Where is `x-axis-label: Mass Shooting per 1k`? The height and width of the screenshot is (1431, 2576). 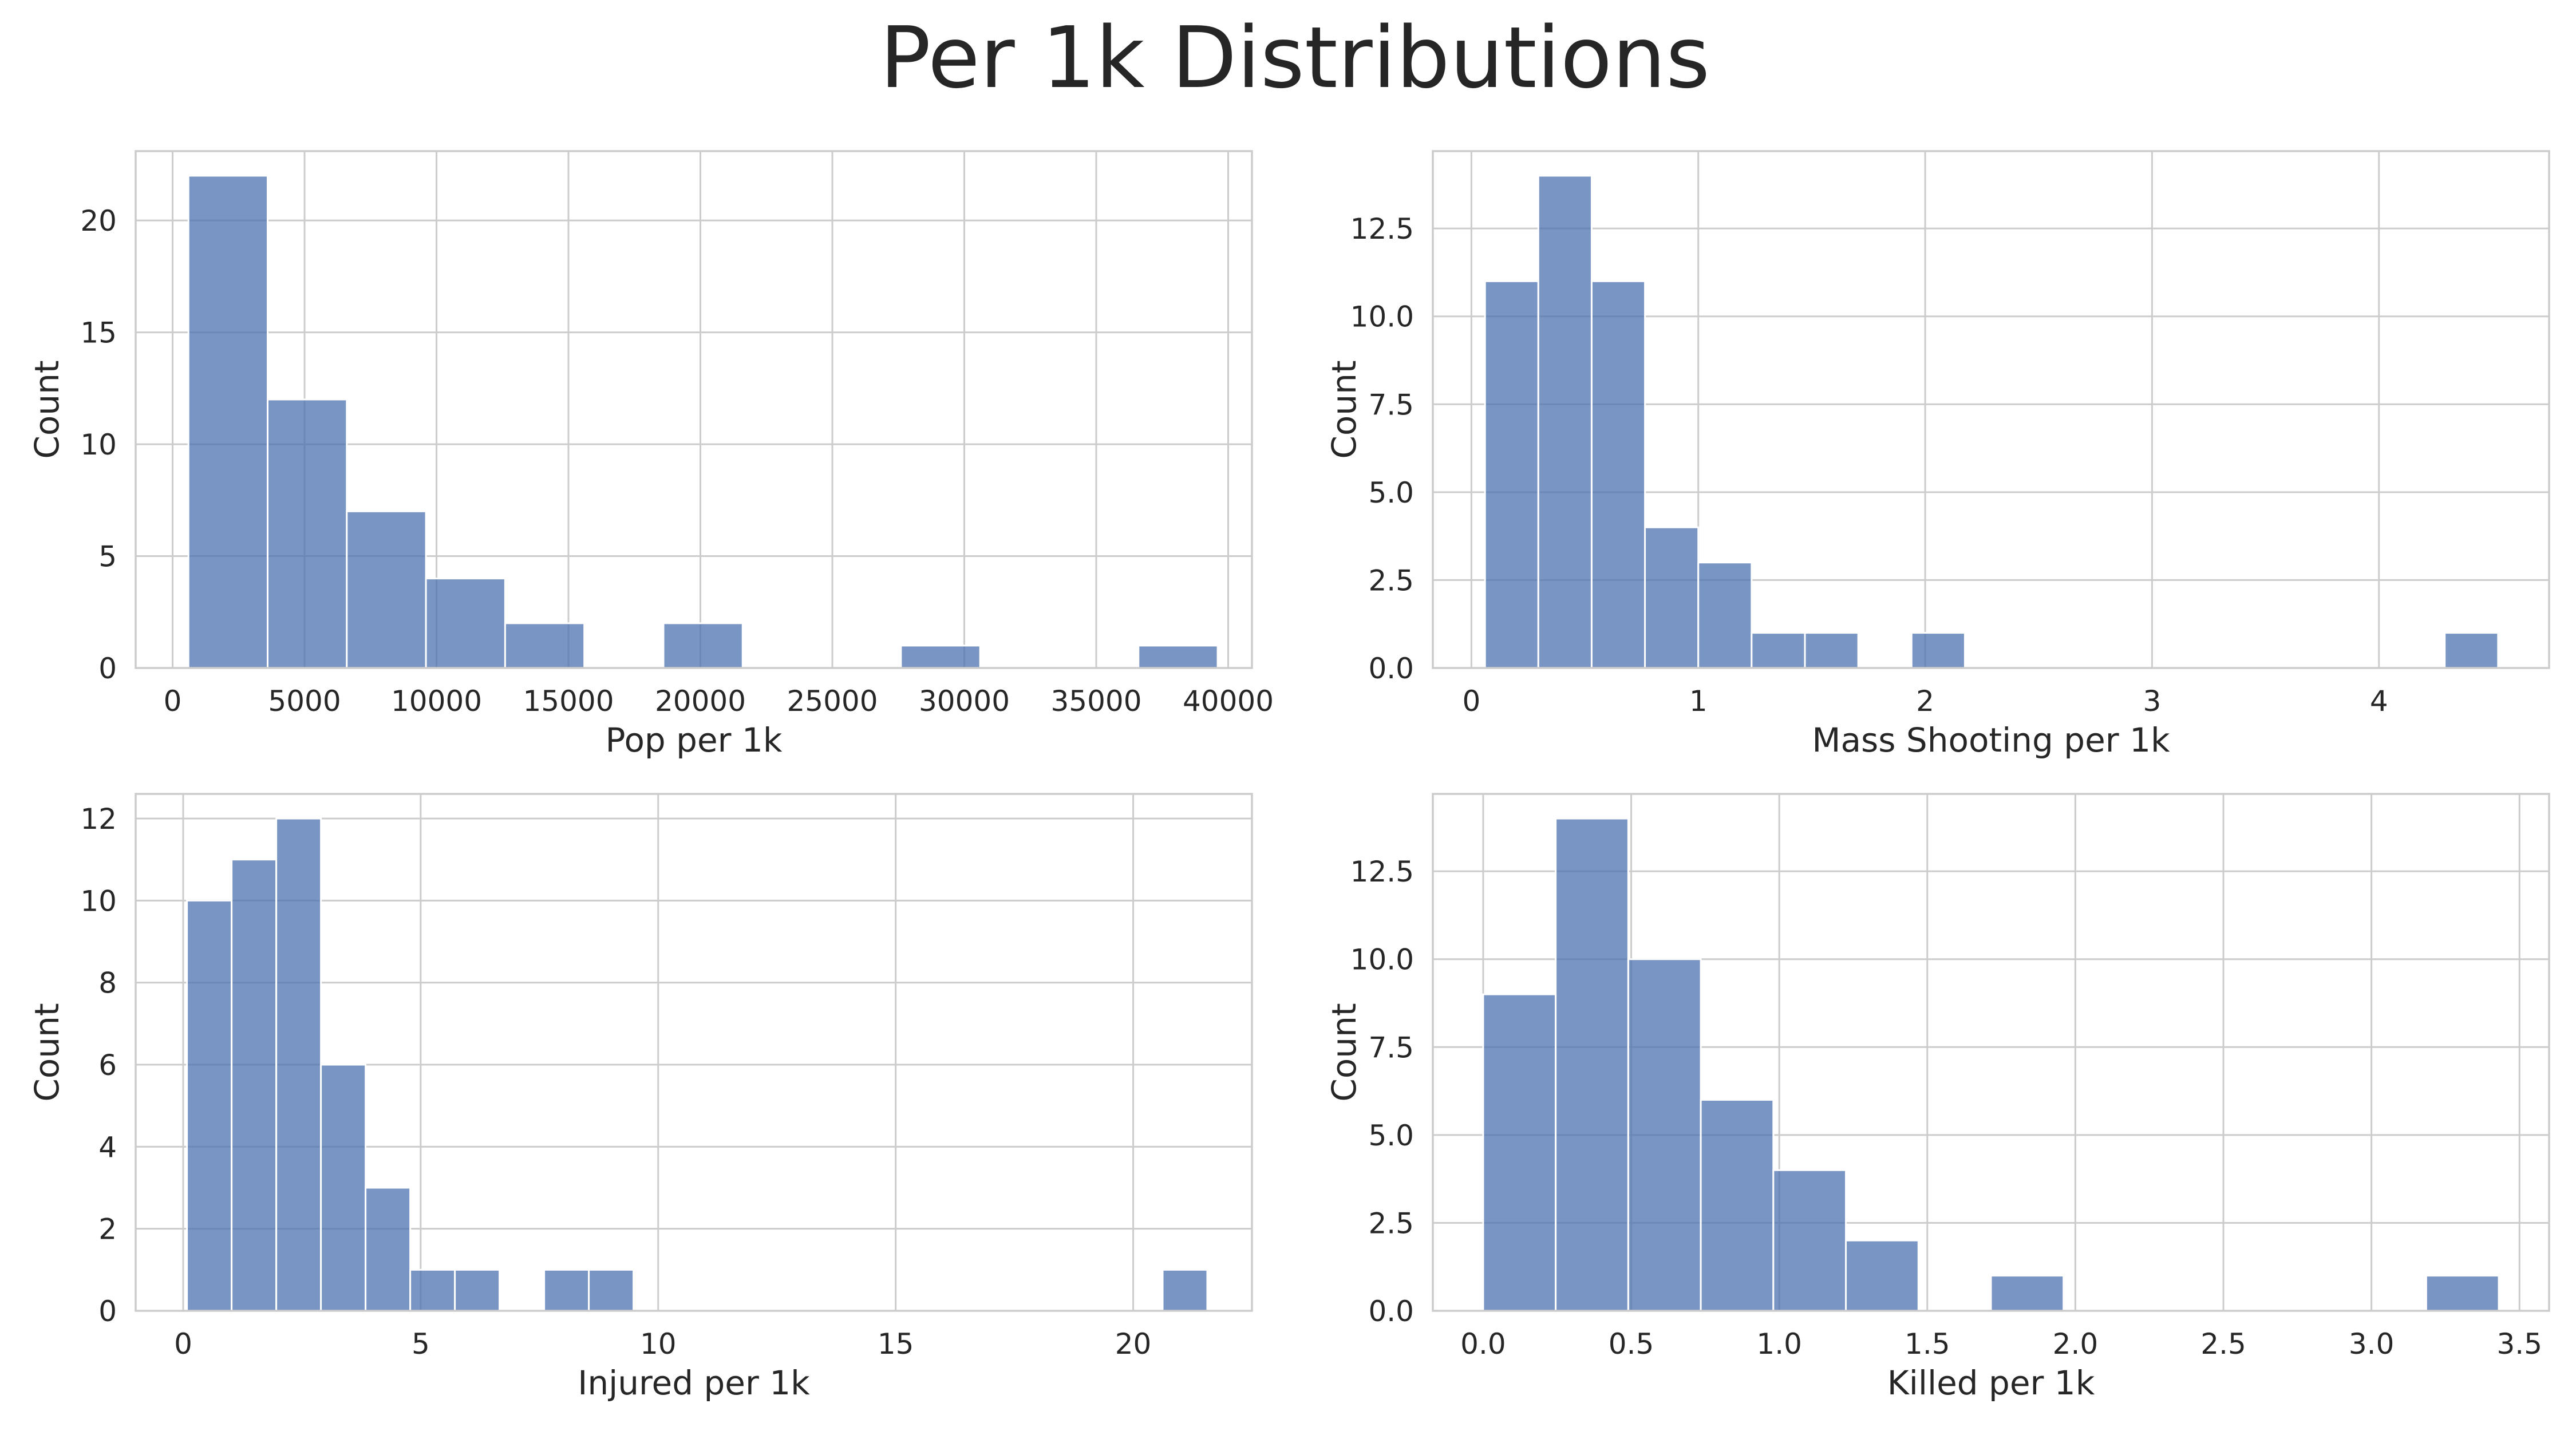
x-axis-label: Mass Shooting per 1k is located at coordinates (1991, 740).